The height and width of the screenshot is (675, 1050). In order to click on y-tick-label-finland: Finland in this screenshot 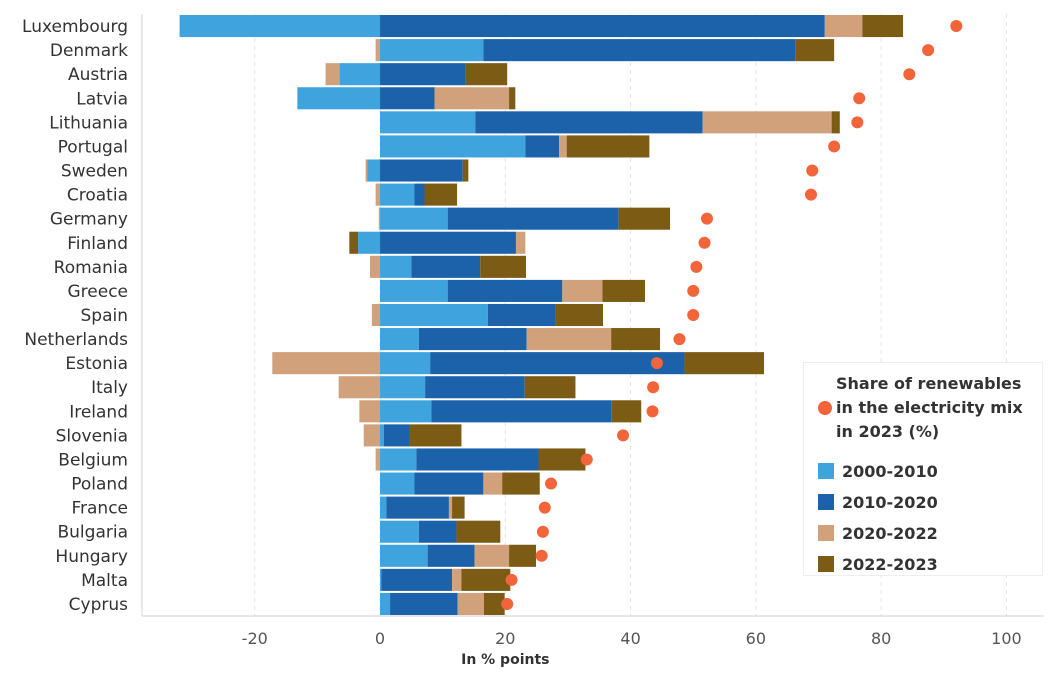, I will do `click(97, 244)`.